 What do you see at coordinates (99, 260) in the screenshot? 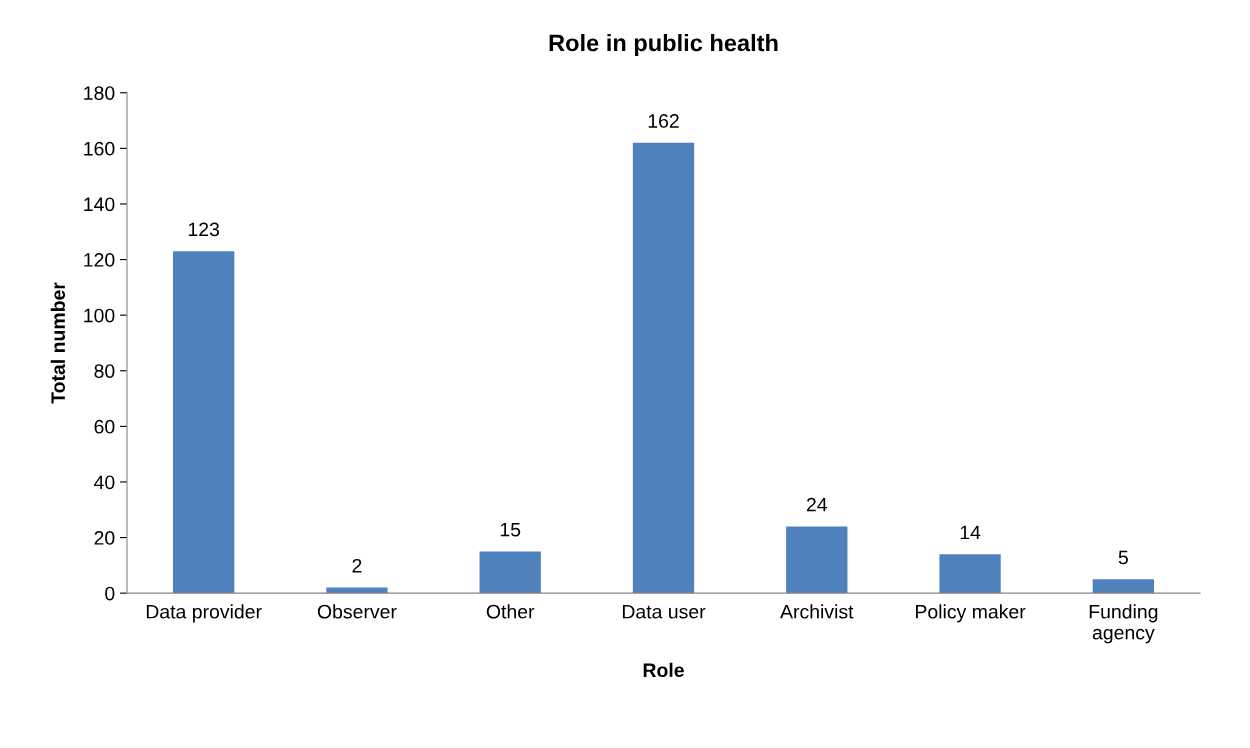
I see `y-tick-label: 120` at bounding box center [99, 260].